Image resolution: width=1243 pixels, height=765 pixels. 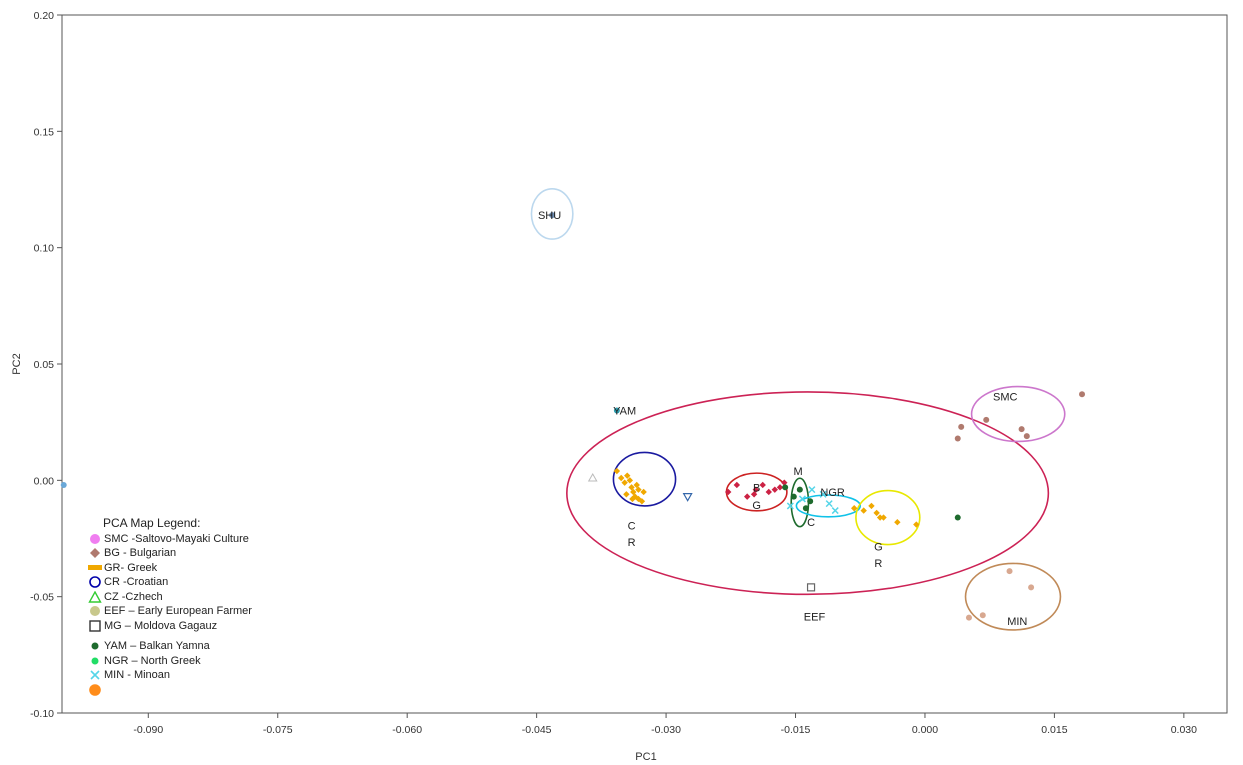 What do you see at coordinates (666, 730) in the screenshot?
I see `x-tick-label: -0.030` at bounding box center [666, 730].